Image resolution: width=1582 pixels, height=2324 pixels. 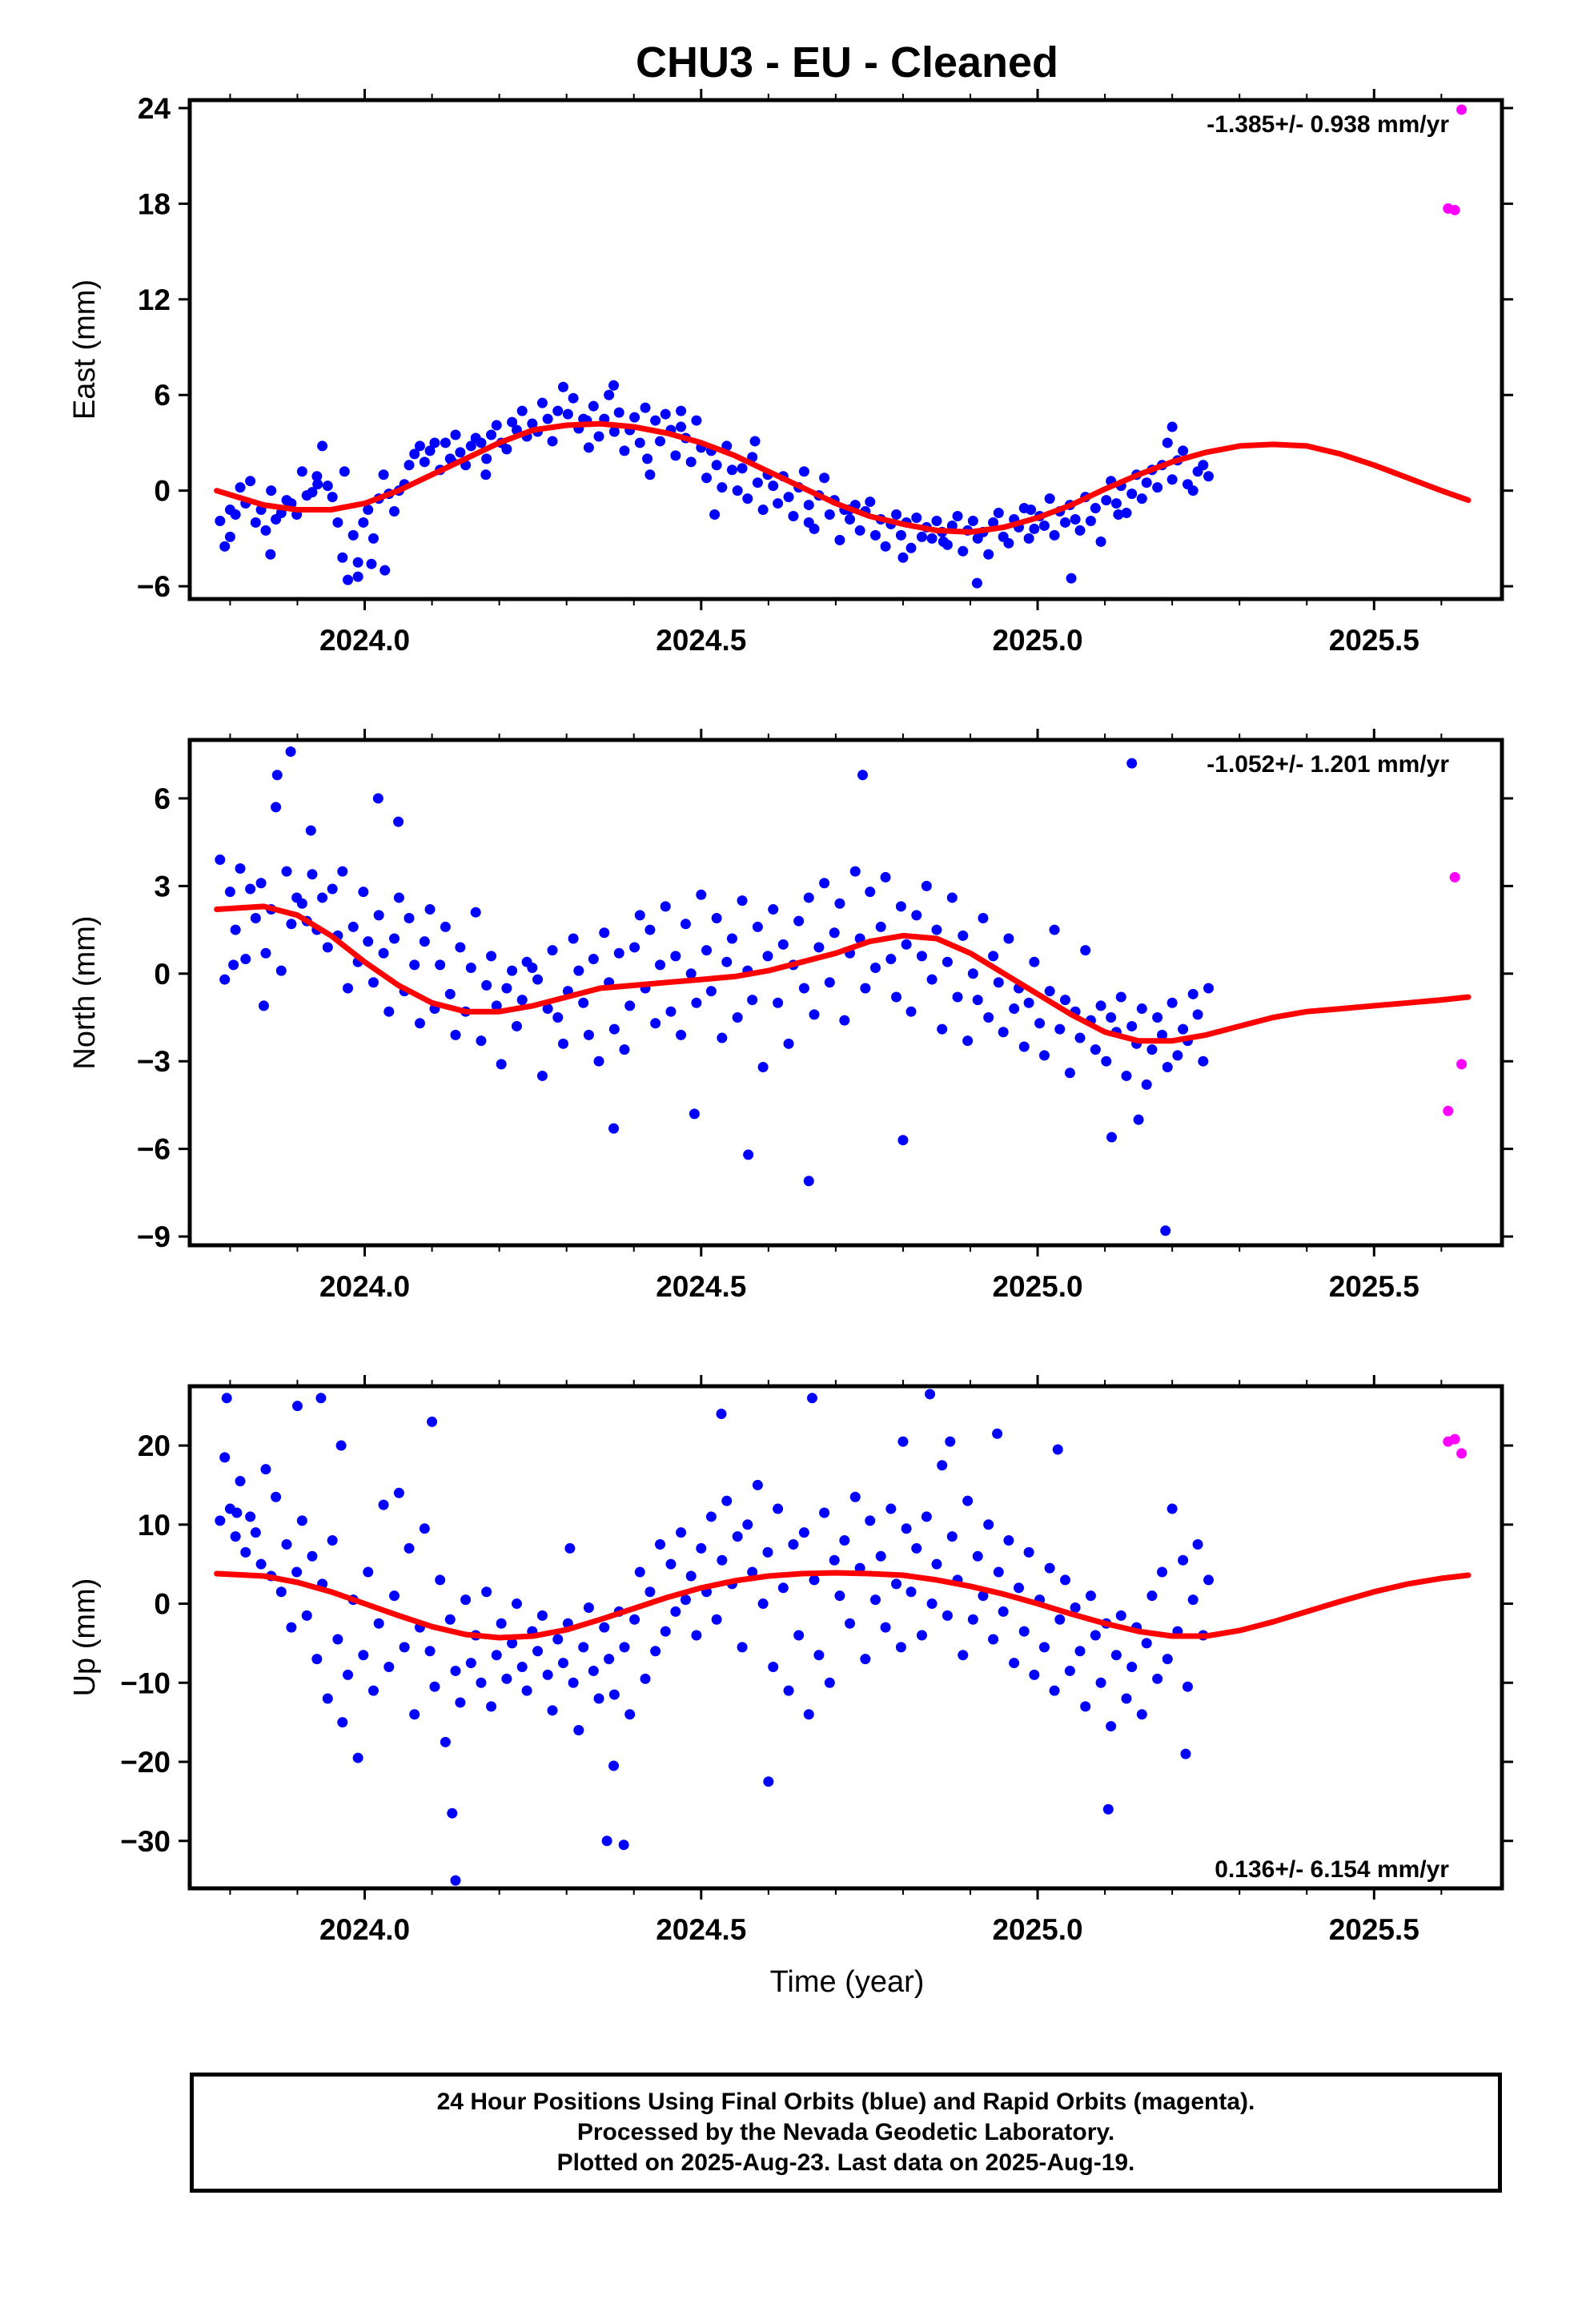 What do you see at coordinates (364, 640) in the screenshot?
I see `east-xtick-label: 2024.0` at bounding box center [364, 640].